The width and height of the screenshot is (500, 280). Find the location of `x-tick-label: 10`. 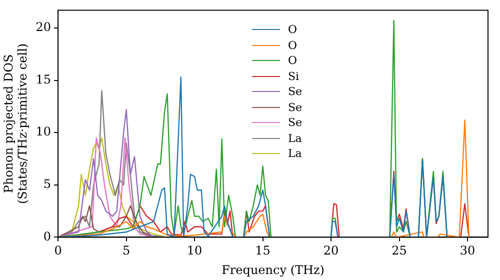

x-tick-label: 10 is located at coordinates (194, 251).